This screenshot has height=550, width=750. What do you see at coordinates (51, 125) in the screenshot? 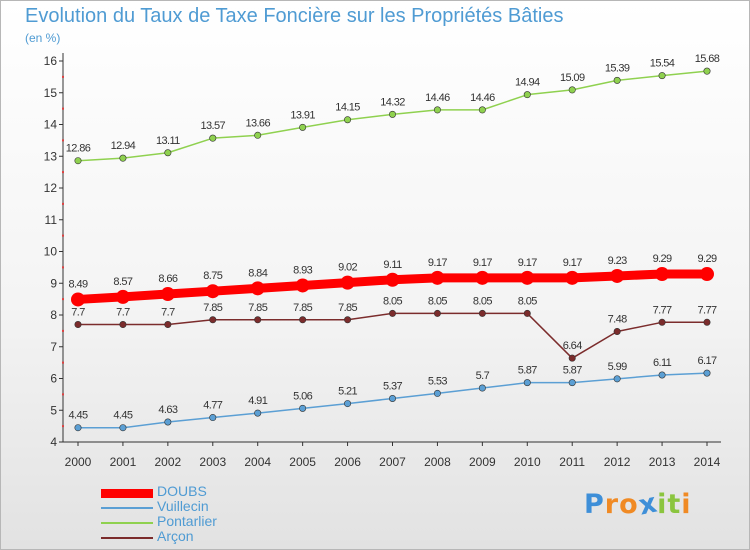
I see `y-tick-label: 14` at bounding box center [51, 125].